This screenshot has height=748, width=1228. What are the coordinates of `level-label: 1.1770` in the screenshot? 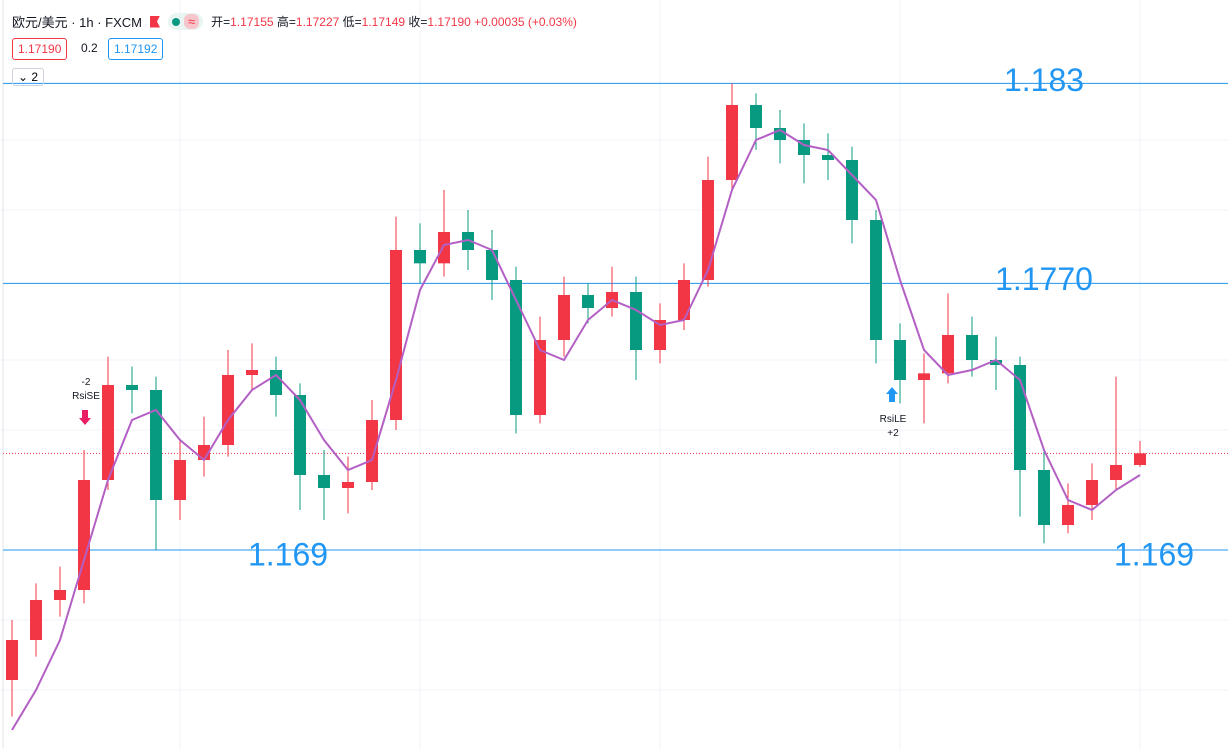 It's located at (1044, 279).